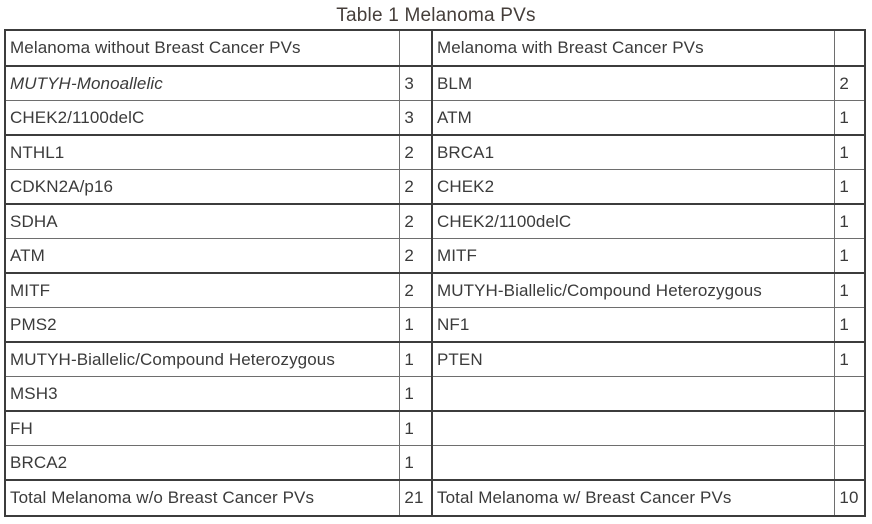  I want to click on gene-cell-left: CDKN2A/p16, so click(202, 187).